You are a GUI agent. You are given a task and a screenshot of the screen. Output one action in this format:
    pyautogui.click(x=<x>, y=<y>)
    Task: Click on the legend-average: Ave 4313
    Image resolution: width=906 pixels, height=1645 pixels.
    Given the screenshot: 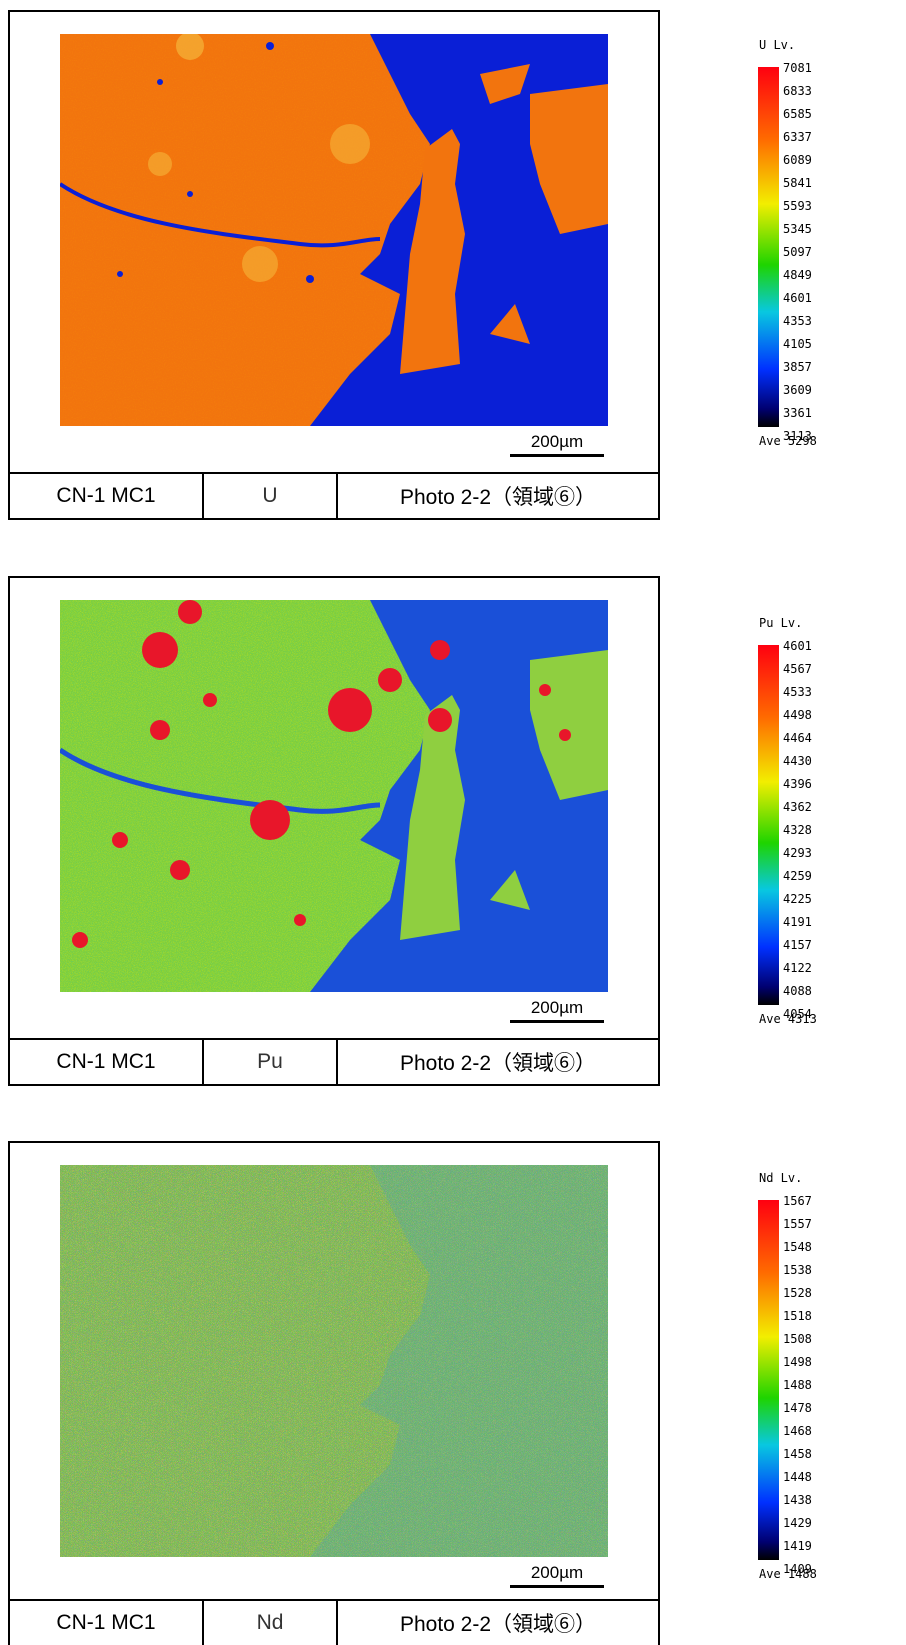 What is the action you would take?
    pyautogui.click(x=788, y=1019)
    